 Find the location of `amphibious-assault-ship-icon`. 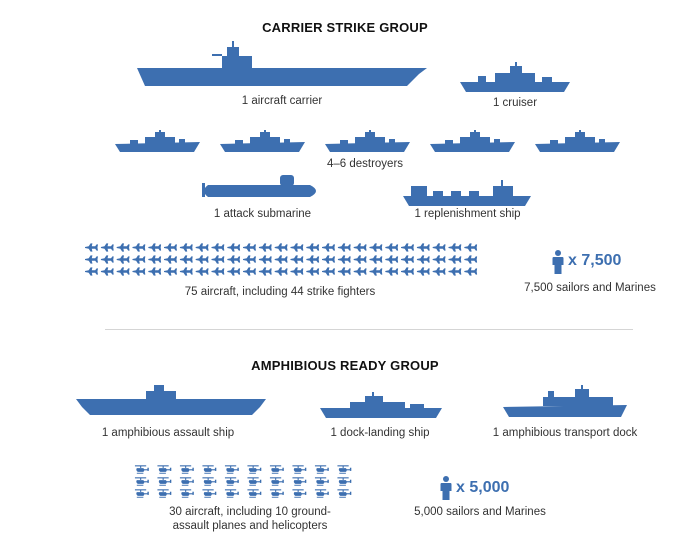

amphibious-assault-ship-icon is located at coordinates (171, 400).